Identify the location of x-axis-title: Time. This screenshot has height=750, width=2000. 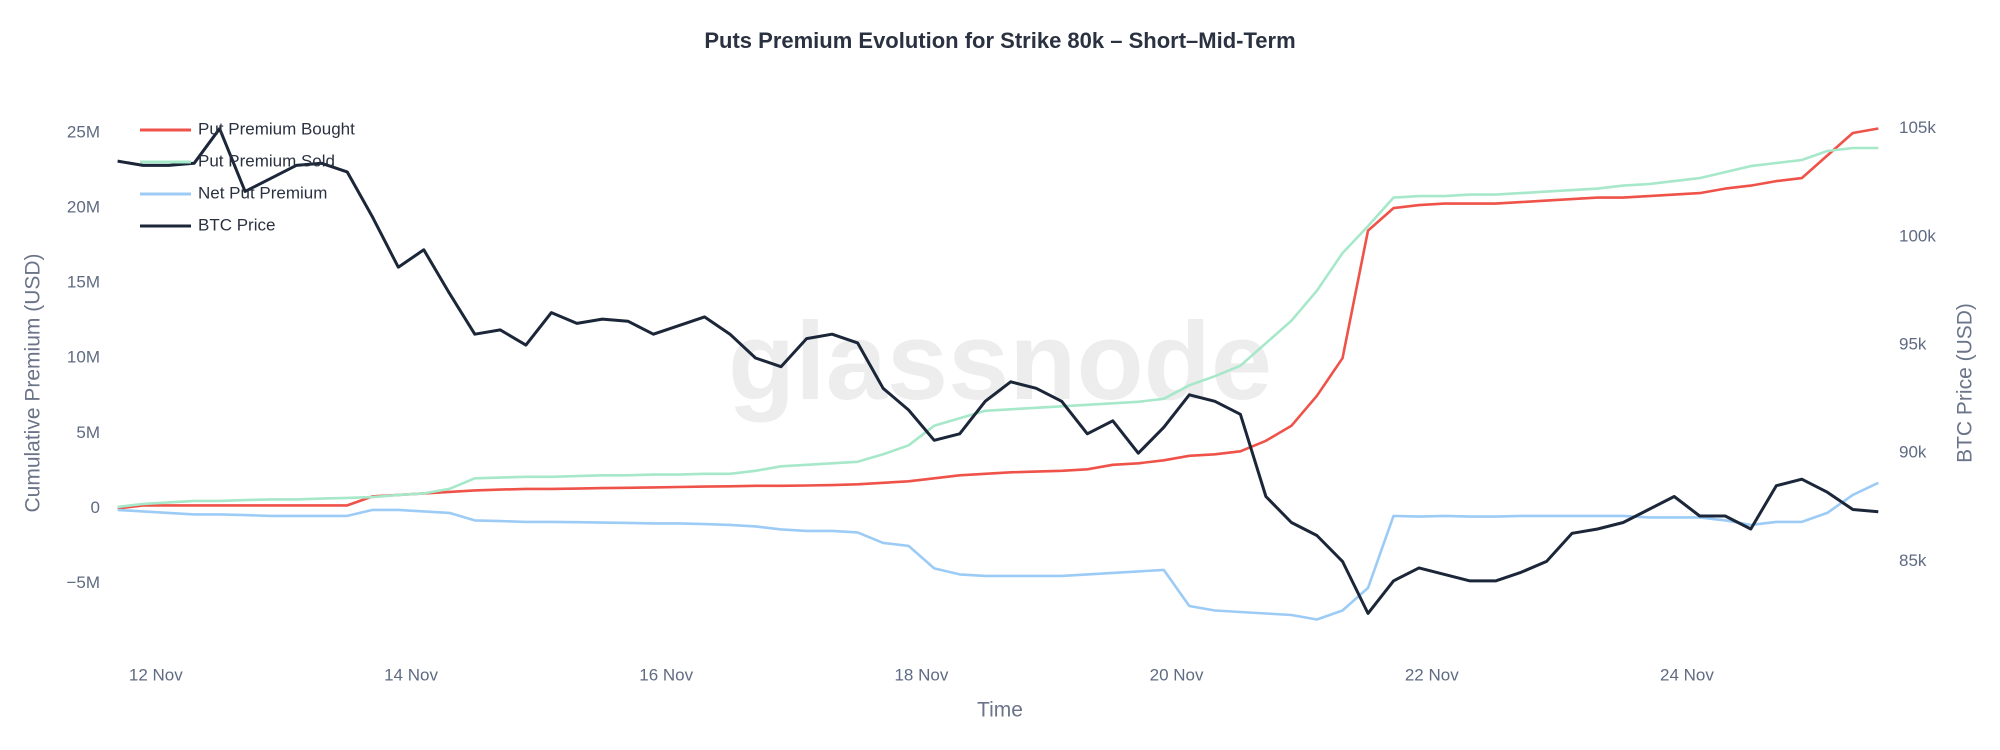
(1000, 710).